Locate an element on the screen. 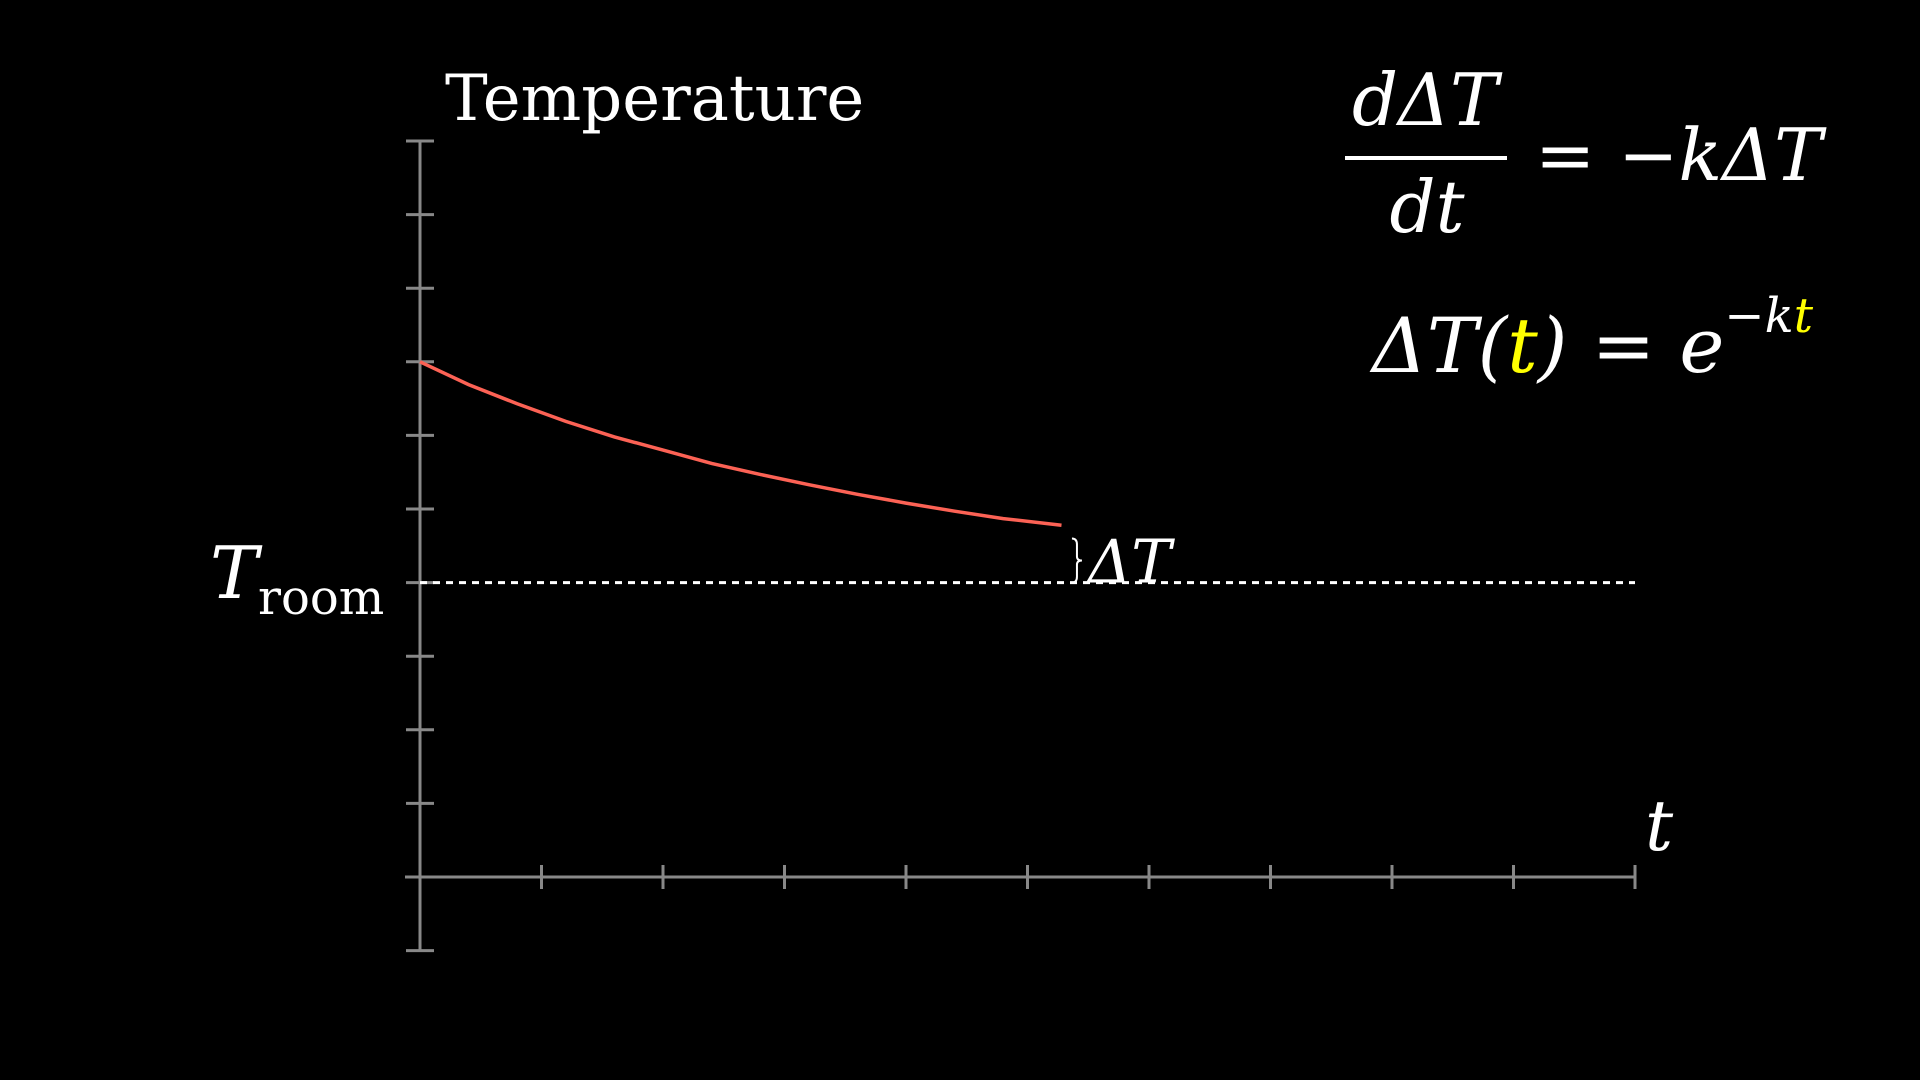  room-label-sub: room is located at coordinates (321, 598).